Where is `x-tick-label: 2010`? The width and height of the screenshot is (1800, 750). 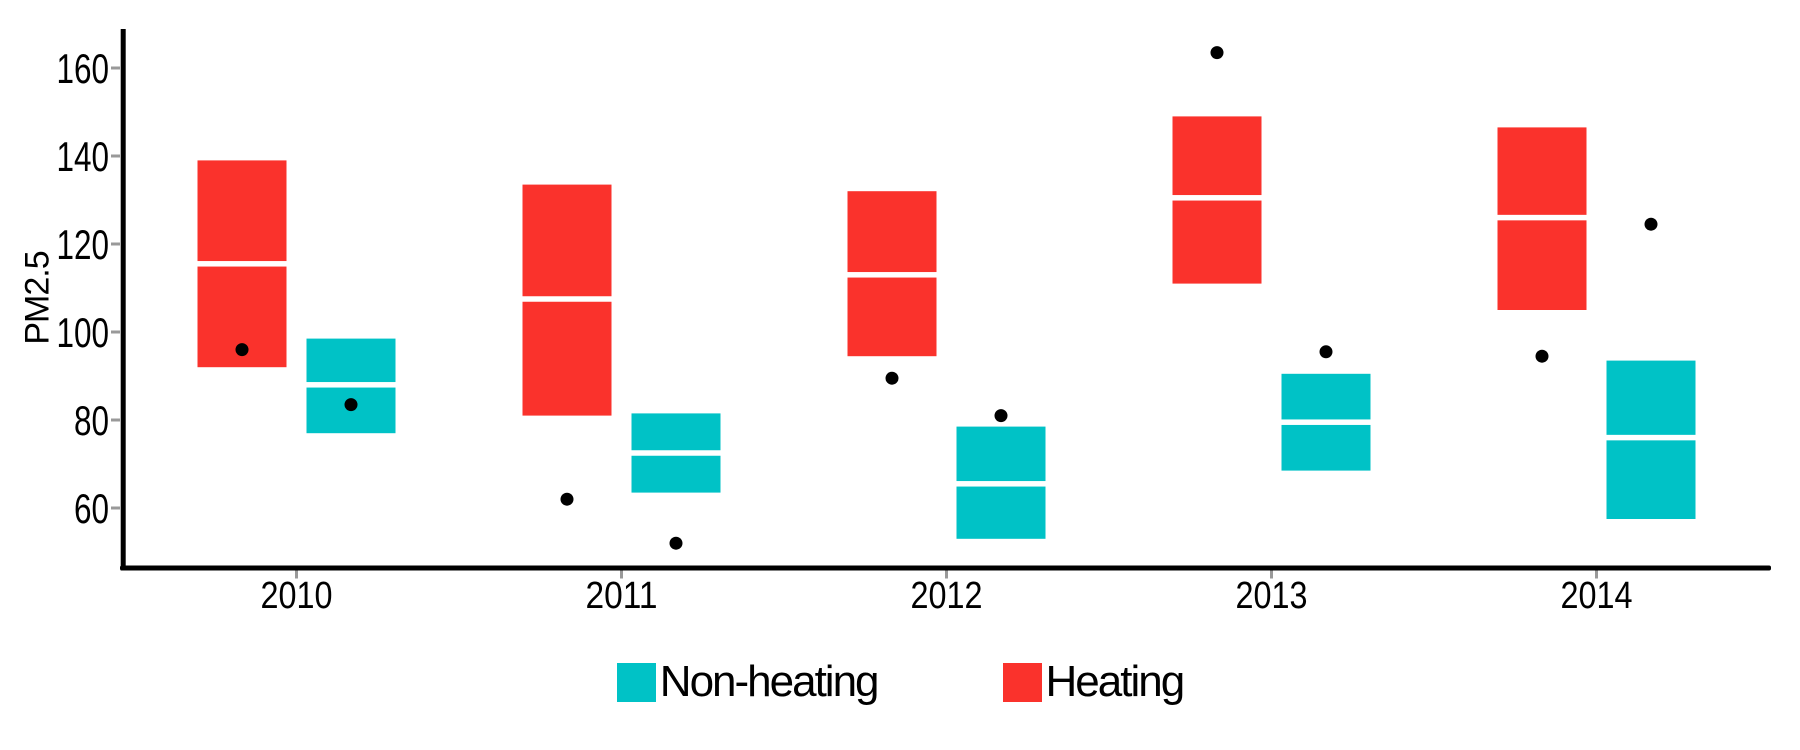
x-tick-label: 2010 is located at coordinates (297, 596).